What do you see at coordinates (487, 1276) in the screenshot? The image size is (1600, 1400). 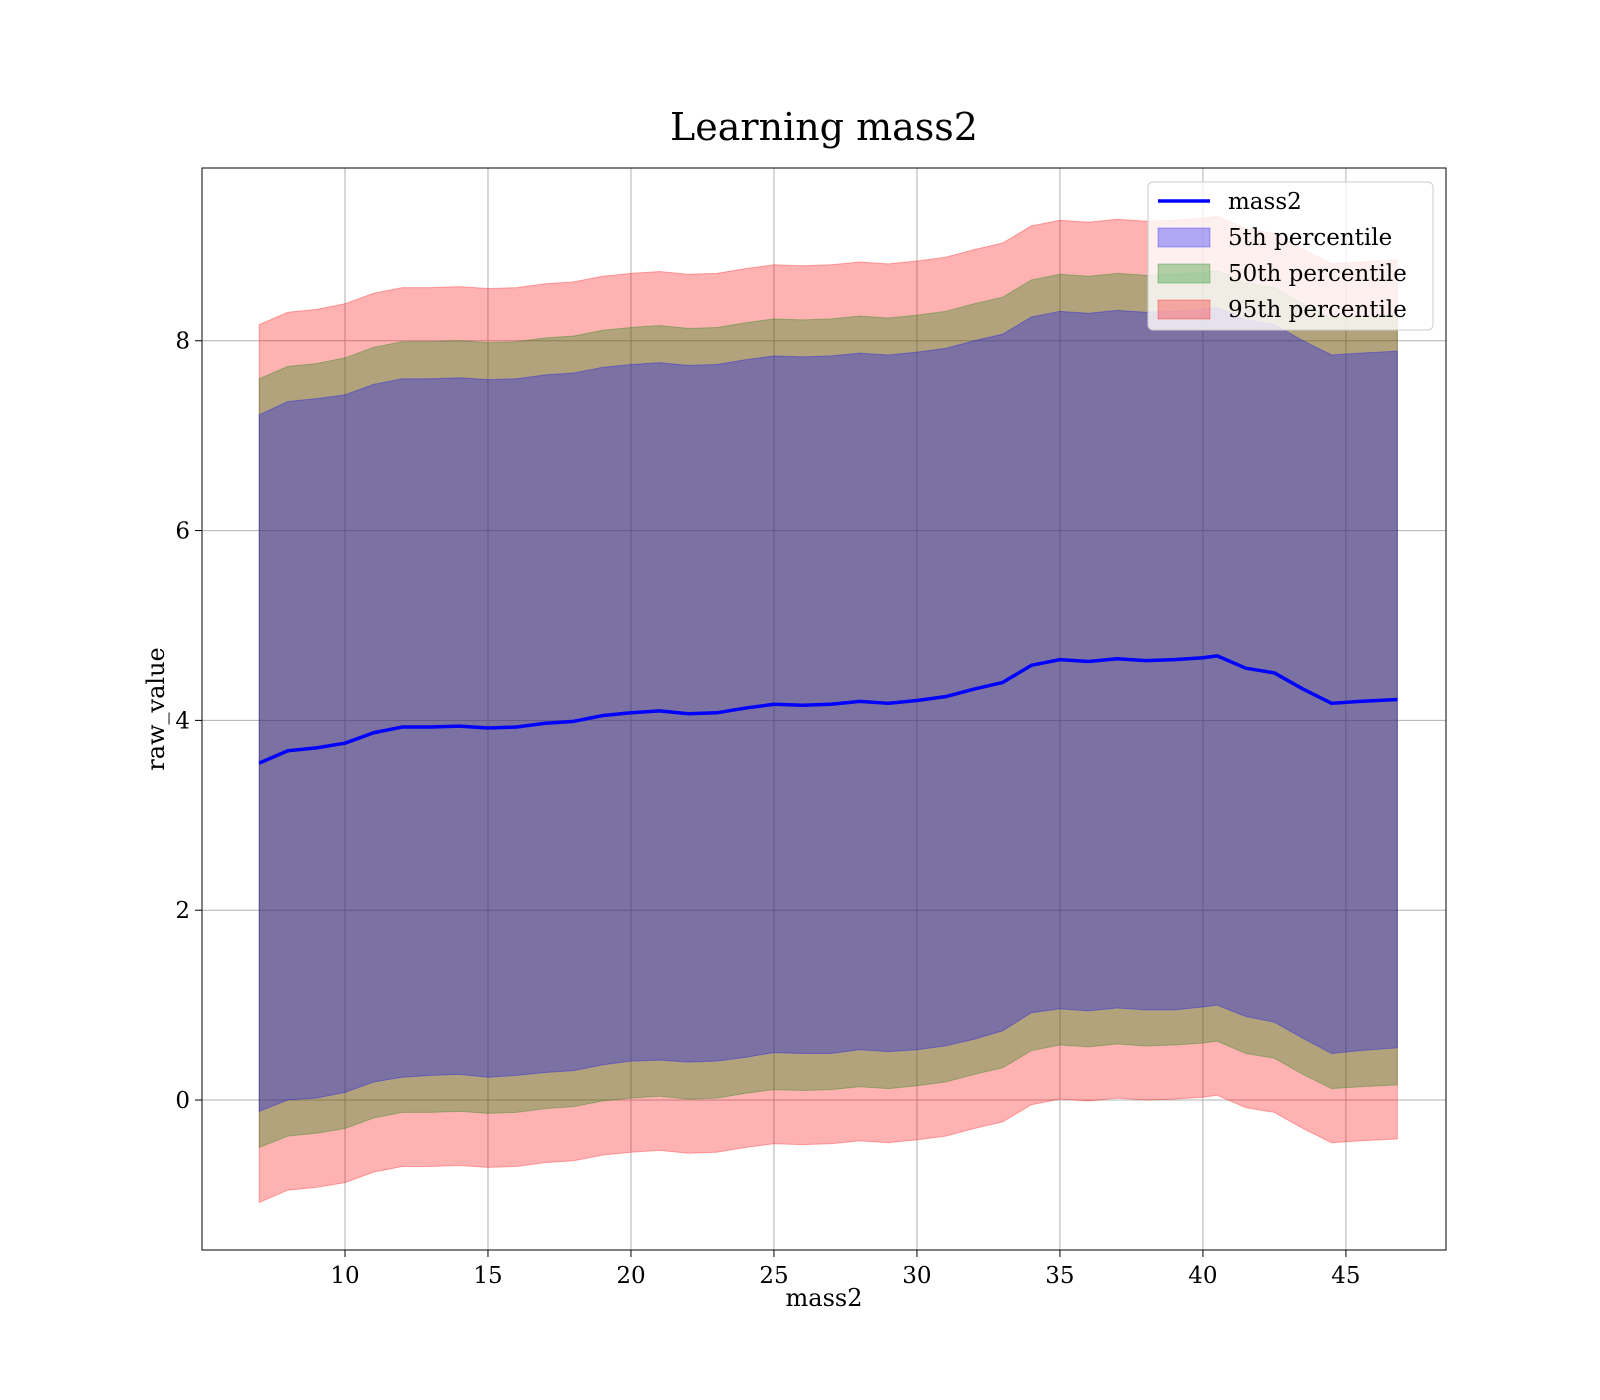 I see `x-tick-label: 15` at bounding box center [487, 1276].